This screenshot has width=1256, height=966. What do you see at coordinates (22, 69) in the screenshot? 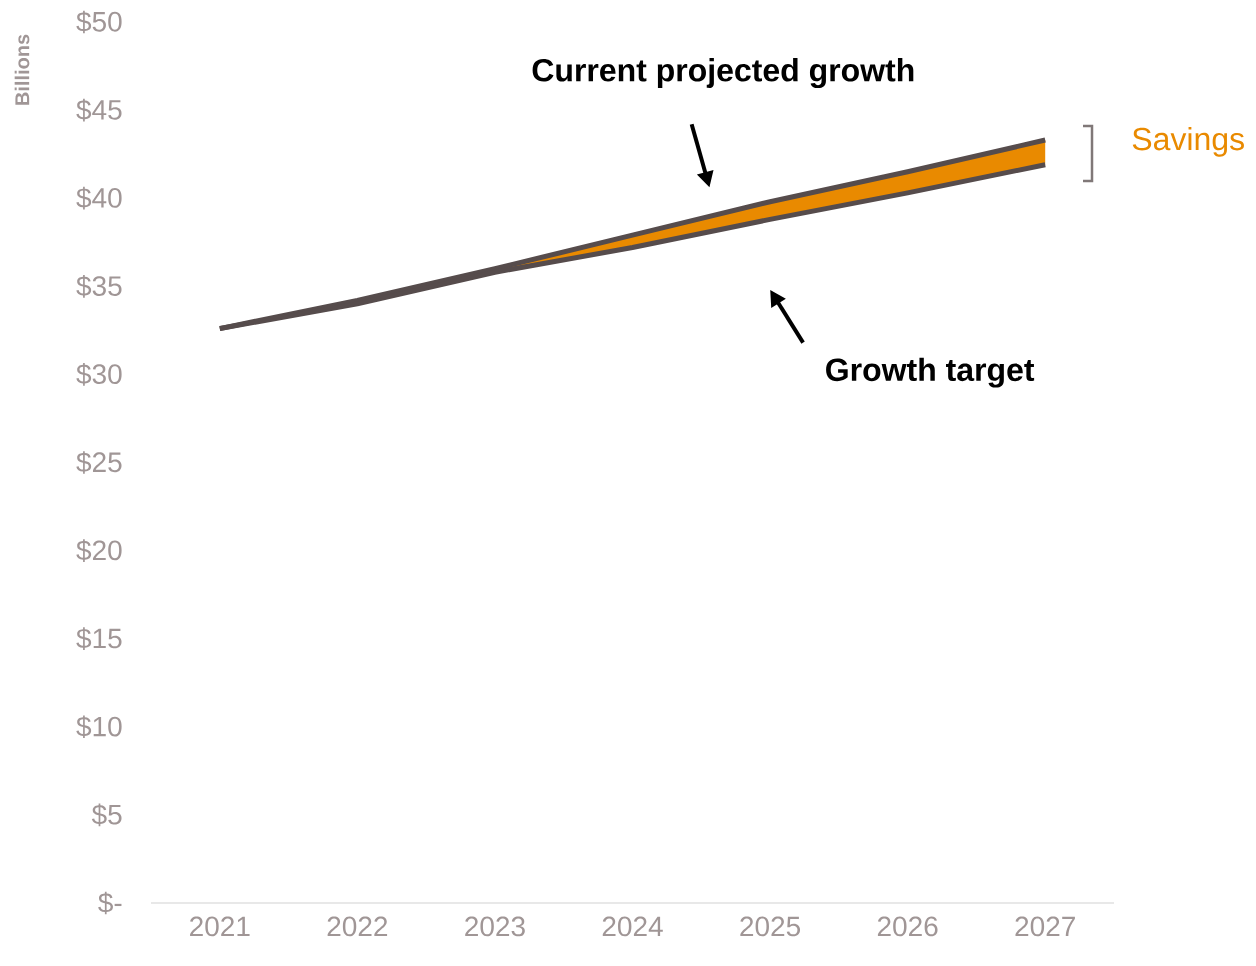
I see `y-axis-title: Billions` at bounding box center [22, 69].